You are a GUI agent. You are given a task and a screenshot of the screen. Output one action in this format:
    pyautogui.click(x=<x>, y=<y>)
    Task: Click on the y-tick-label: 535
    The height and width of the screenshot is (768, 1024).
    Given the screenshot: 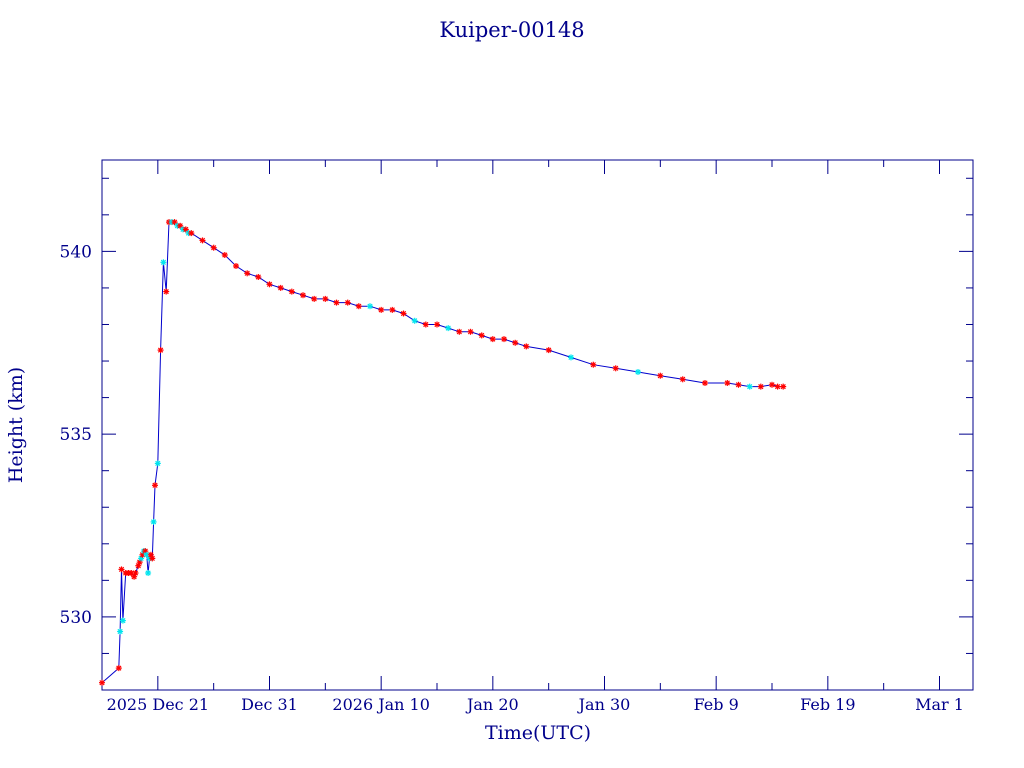 What is the action you would take?
    pyautogui.click(x=76, y=435)
    